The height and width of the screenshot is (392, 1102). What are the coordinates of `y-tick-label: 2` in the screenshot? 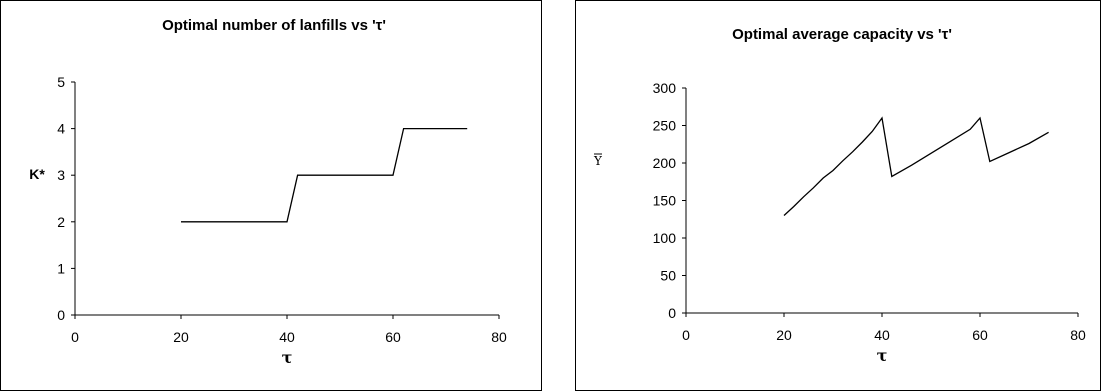 It's located at (61, 222).